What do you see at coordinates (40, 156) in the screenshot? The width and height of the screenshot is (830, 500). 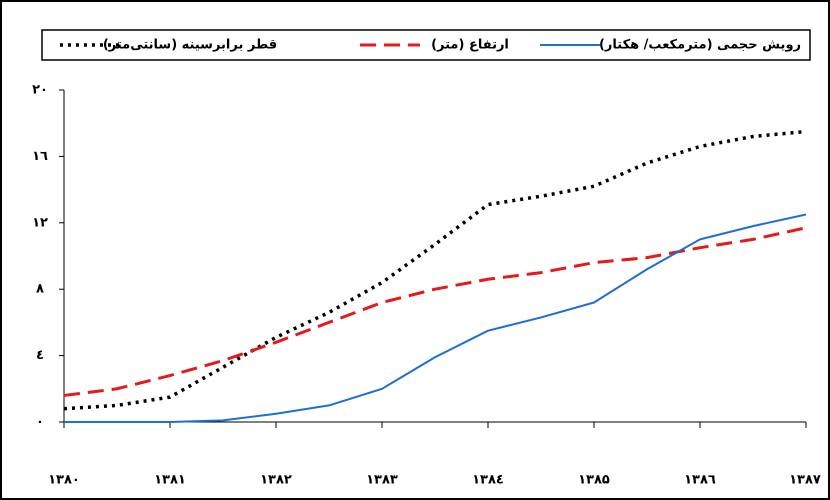 I see `y-tick-label: ۱٦` at bounding box center [40, 156].